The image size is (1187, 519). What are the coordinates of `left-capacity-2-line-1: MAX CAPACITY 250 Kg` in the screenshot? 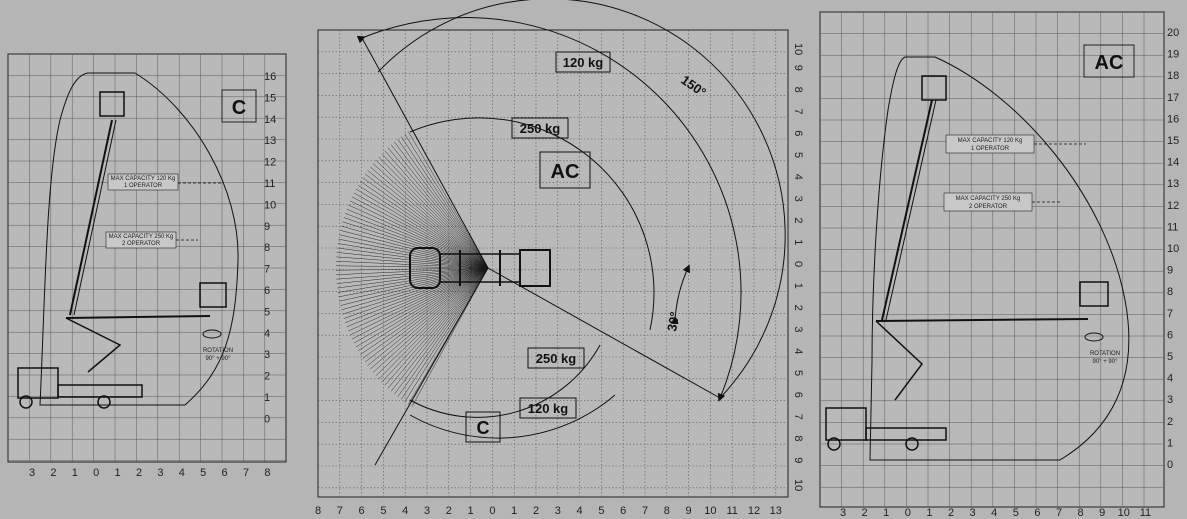 It's located at (141, 237).